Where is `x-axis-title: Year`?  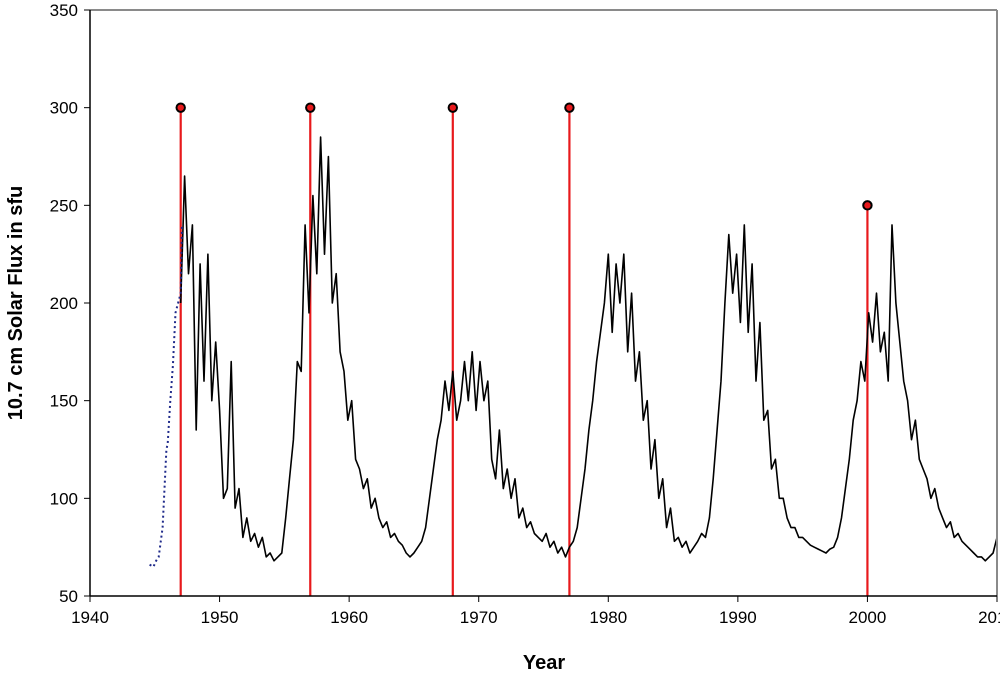
x-axis-title: Year is located at coordinates (544, 663).